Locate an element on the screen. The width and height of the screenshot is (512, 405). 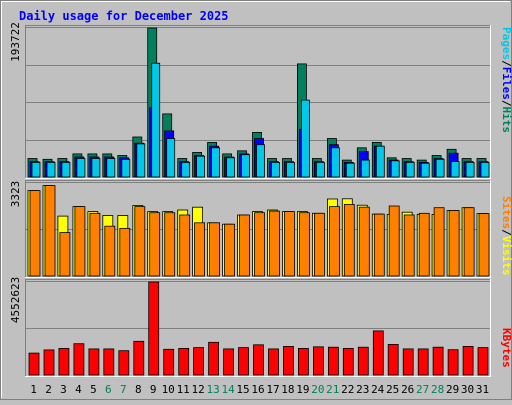
legend-hits: Hits is located at coordinates (506, 120).